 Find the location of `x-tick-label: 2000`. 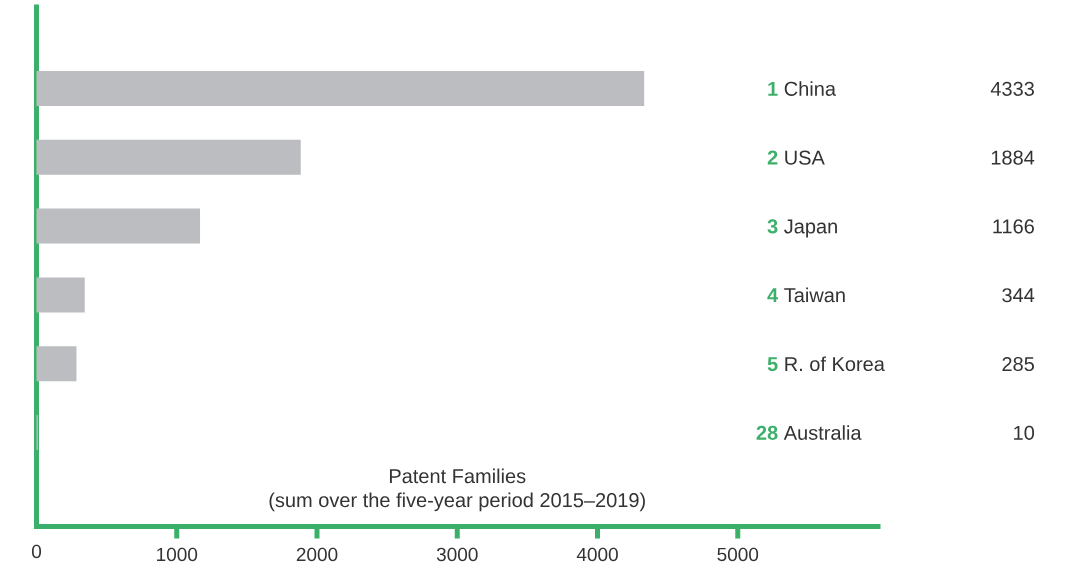

x-tick-label: 2000 is located at coordinates (317, 554).